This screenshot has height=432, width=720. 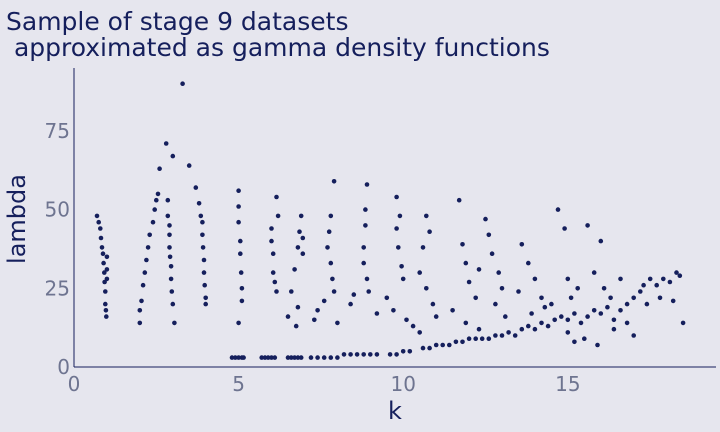 I want to click on y-tick-label: 25, so click(x=57, y=288).